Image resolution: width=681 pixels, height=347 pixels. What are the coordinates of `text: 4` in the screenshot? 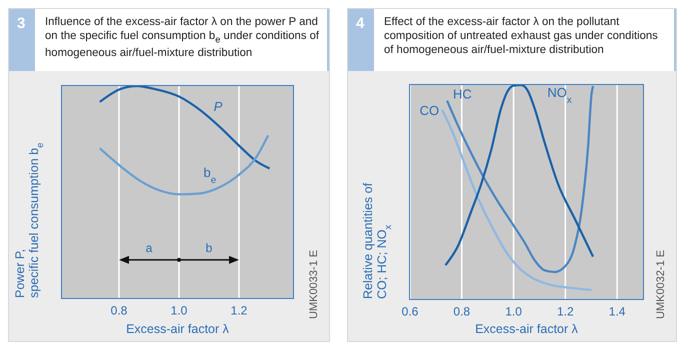 It's located at (360, 23).